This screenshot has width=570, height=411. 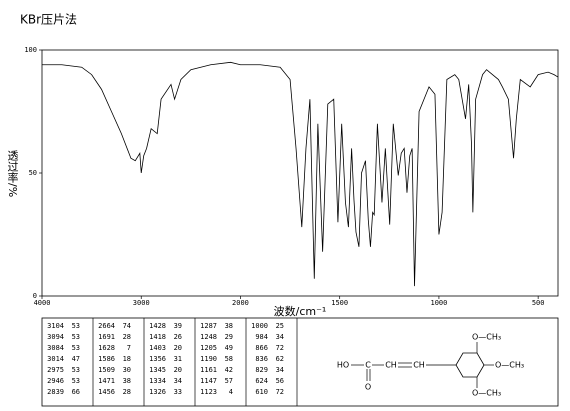 What do you see at coordinates (157, 370) in the screenshot?
I see `peak-wavenumber: 1345` at bounding box center [157, 370].